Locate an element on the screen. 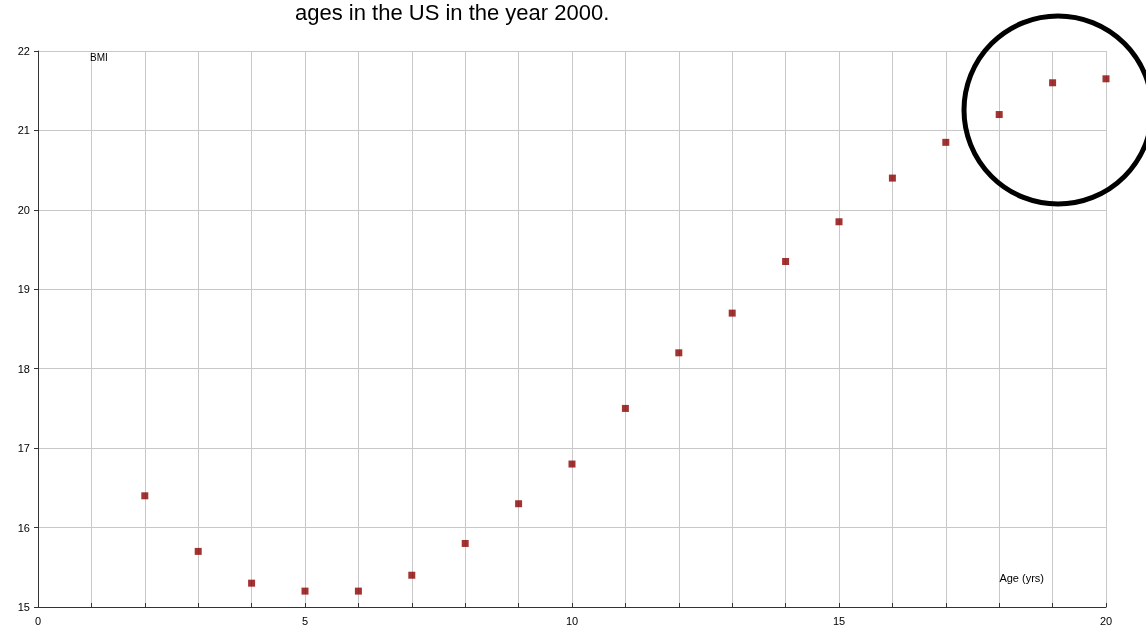 The image size is (1146, 636). x-tick-label: 10 is located at coordinates (572, 620).